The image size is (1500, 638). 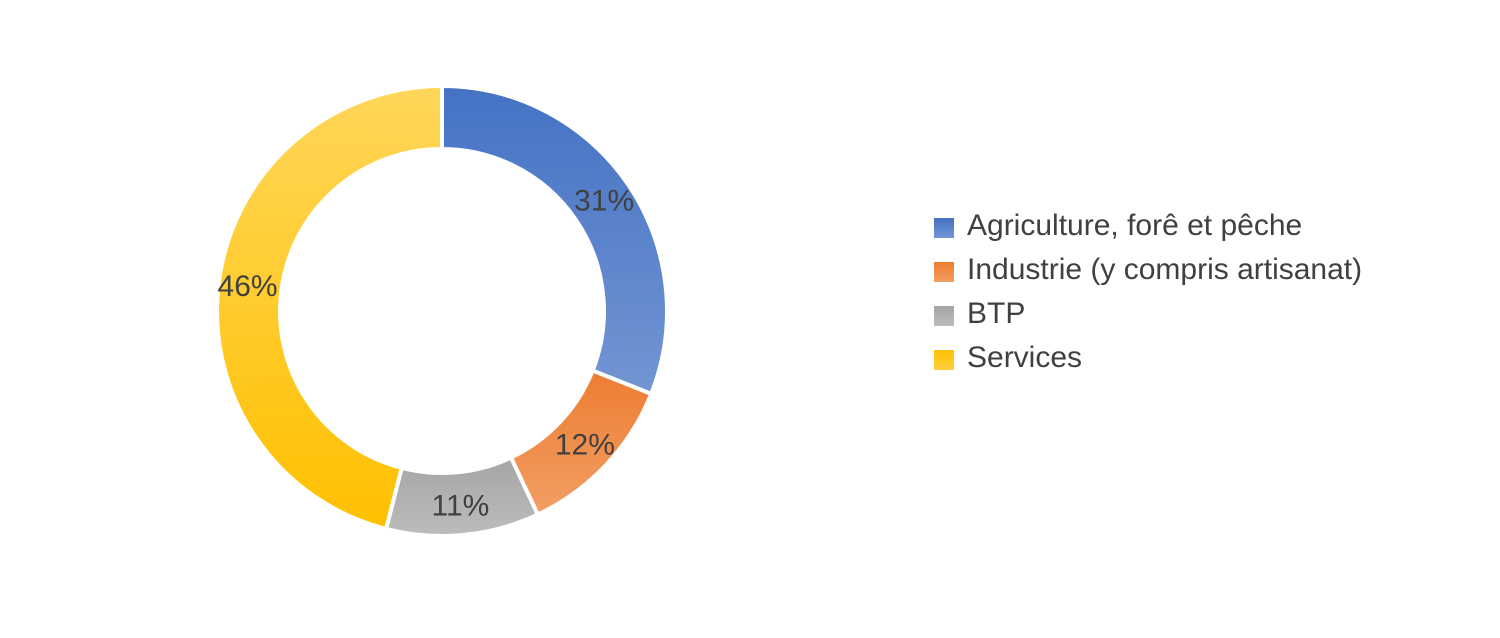 What do you see at coordinates (1165, 269) in the screenshot?
I see `legend-label-industrie: Industrie (y compris artisanat)` at bounding box center [1165, 269].